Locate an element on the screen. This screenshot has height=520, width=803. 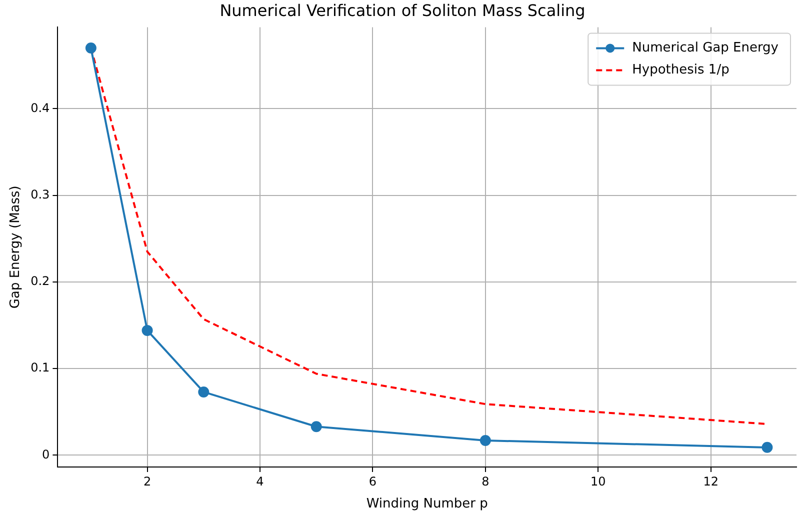
x-tick-label: 2 is located at coordinates (147, 481).